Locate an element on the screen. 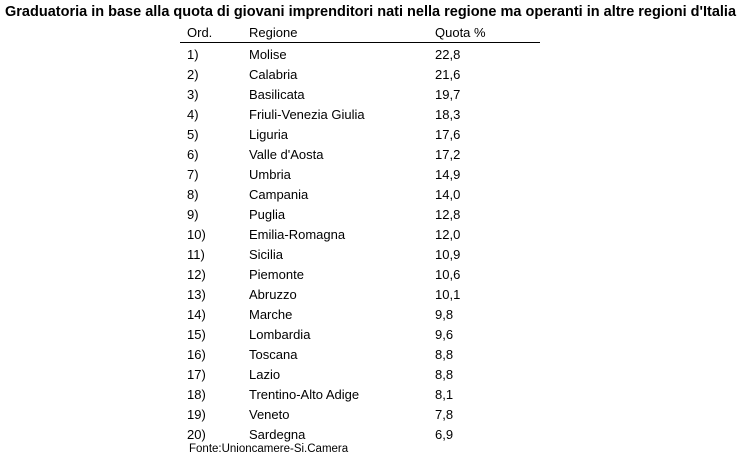  table-cell: 15) is located at coordinates (196, 334).